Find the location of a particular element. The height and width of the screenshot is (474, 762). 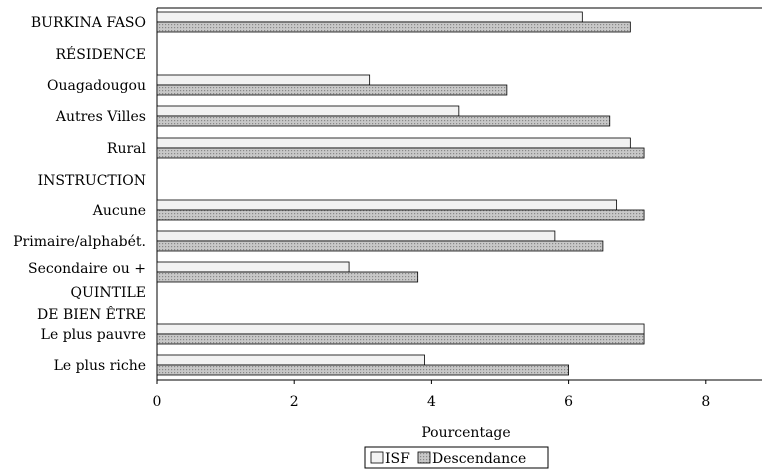

category-label: DE BIEN ÊTRE is located at coordinates (91, 314).